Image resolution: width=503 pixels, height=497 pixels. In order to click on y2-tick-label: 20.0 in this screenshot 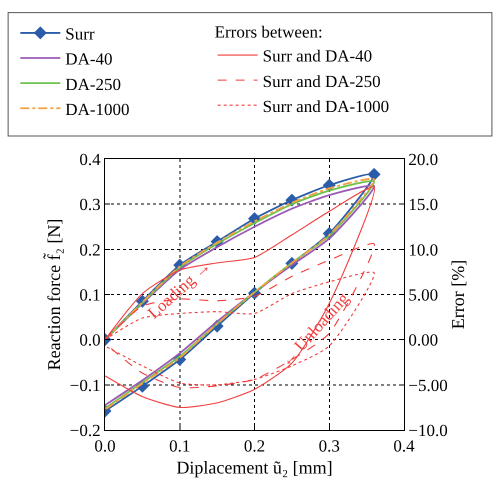, I will do `click(423, 159)`.